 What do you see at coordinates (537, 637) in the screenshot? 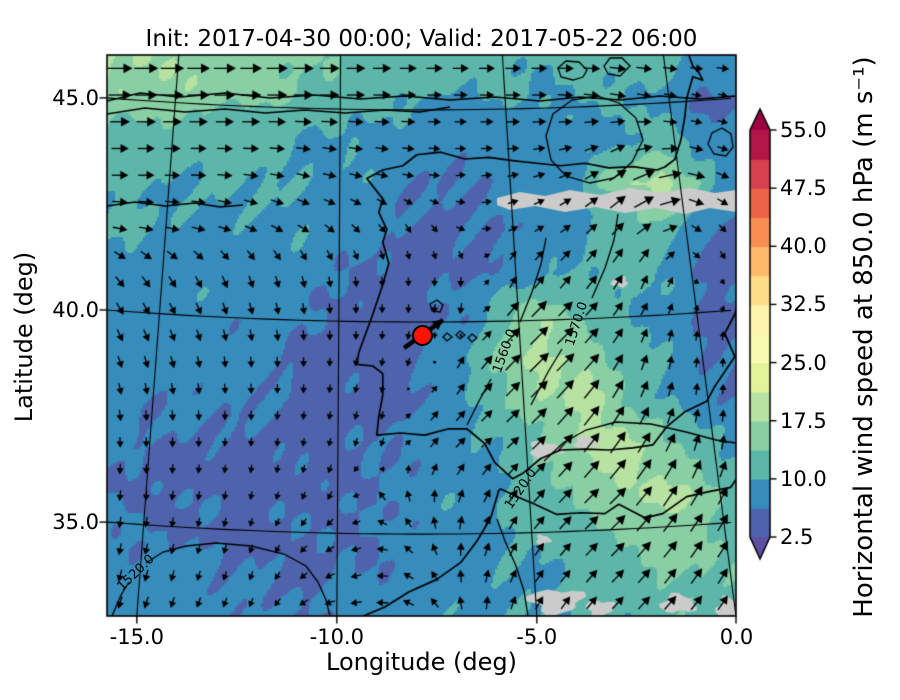
I see `x-tick-label: -5.0` at bounding box center [537, 637].